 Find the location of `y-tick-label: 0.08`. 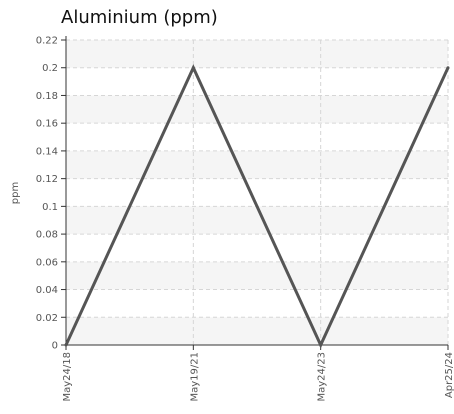

y-tick-label: 0.08 is located at coordinates (47, 235).